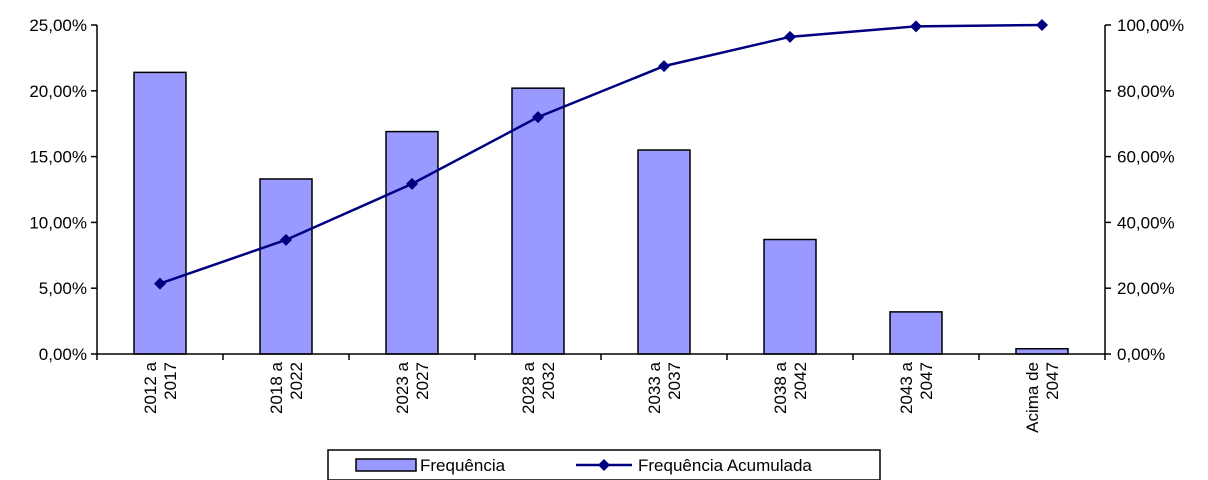 The height and width of the screenshot is (480, 1208). Describe the element at coordinates (58, 157) in the screenshot. I see `left-tick-label: 15,00%` at that location.